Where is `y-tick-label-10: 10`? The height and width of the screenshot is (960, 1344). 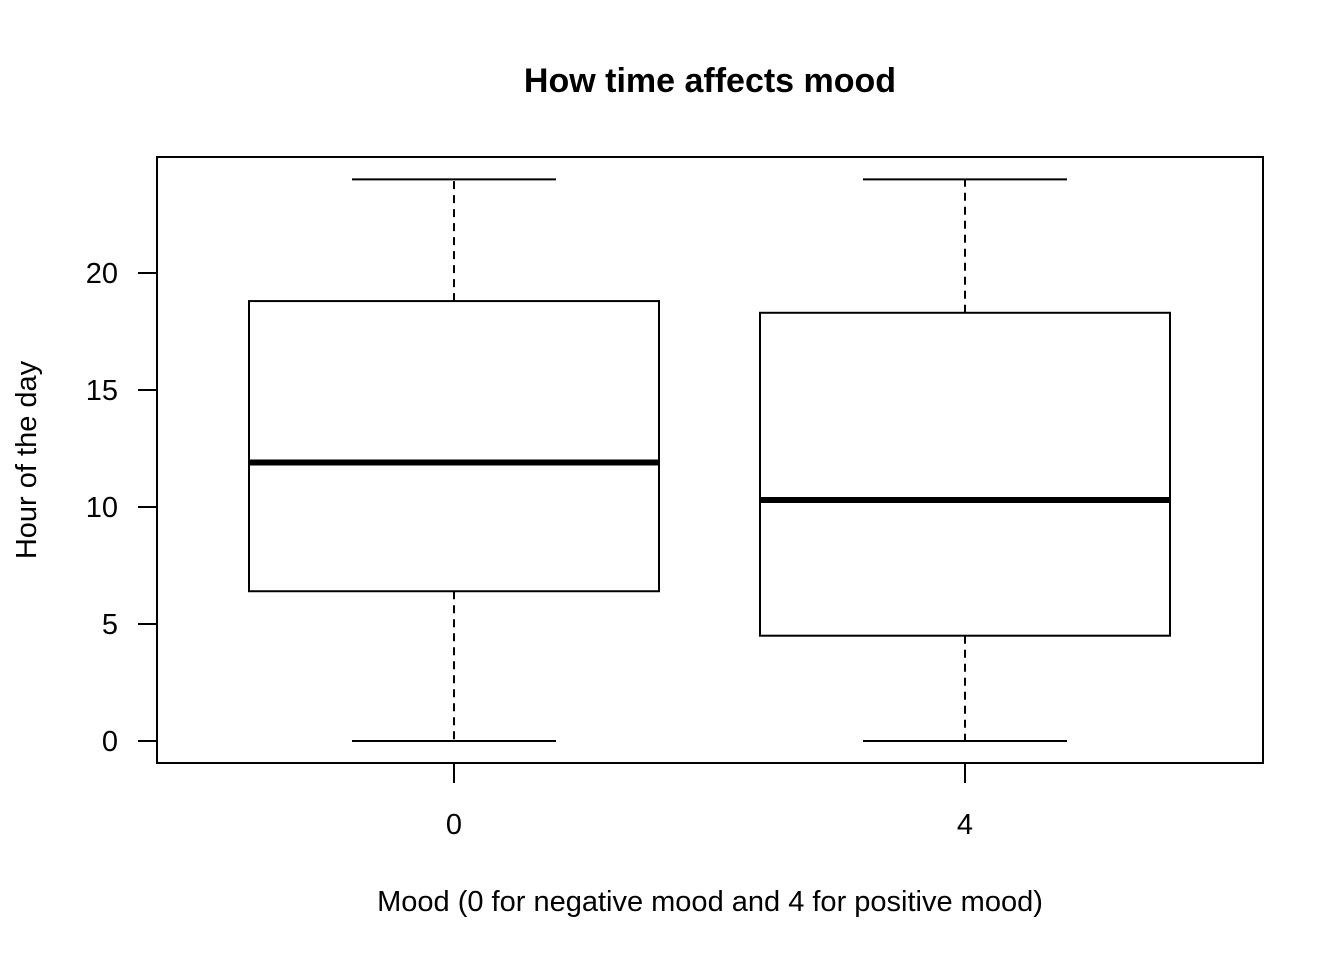 y-tick-label-10: 10 is located at coordinates (102, 508).